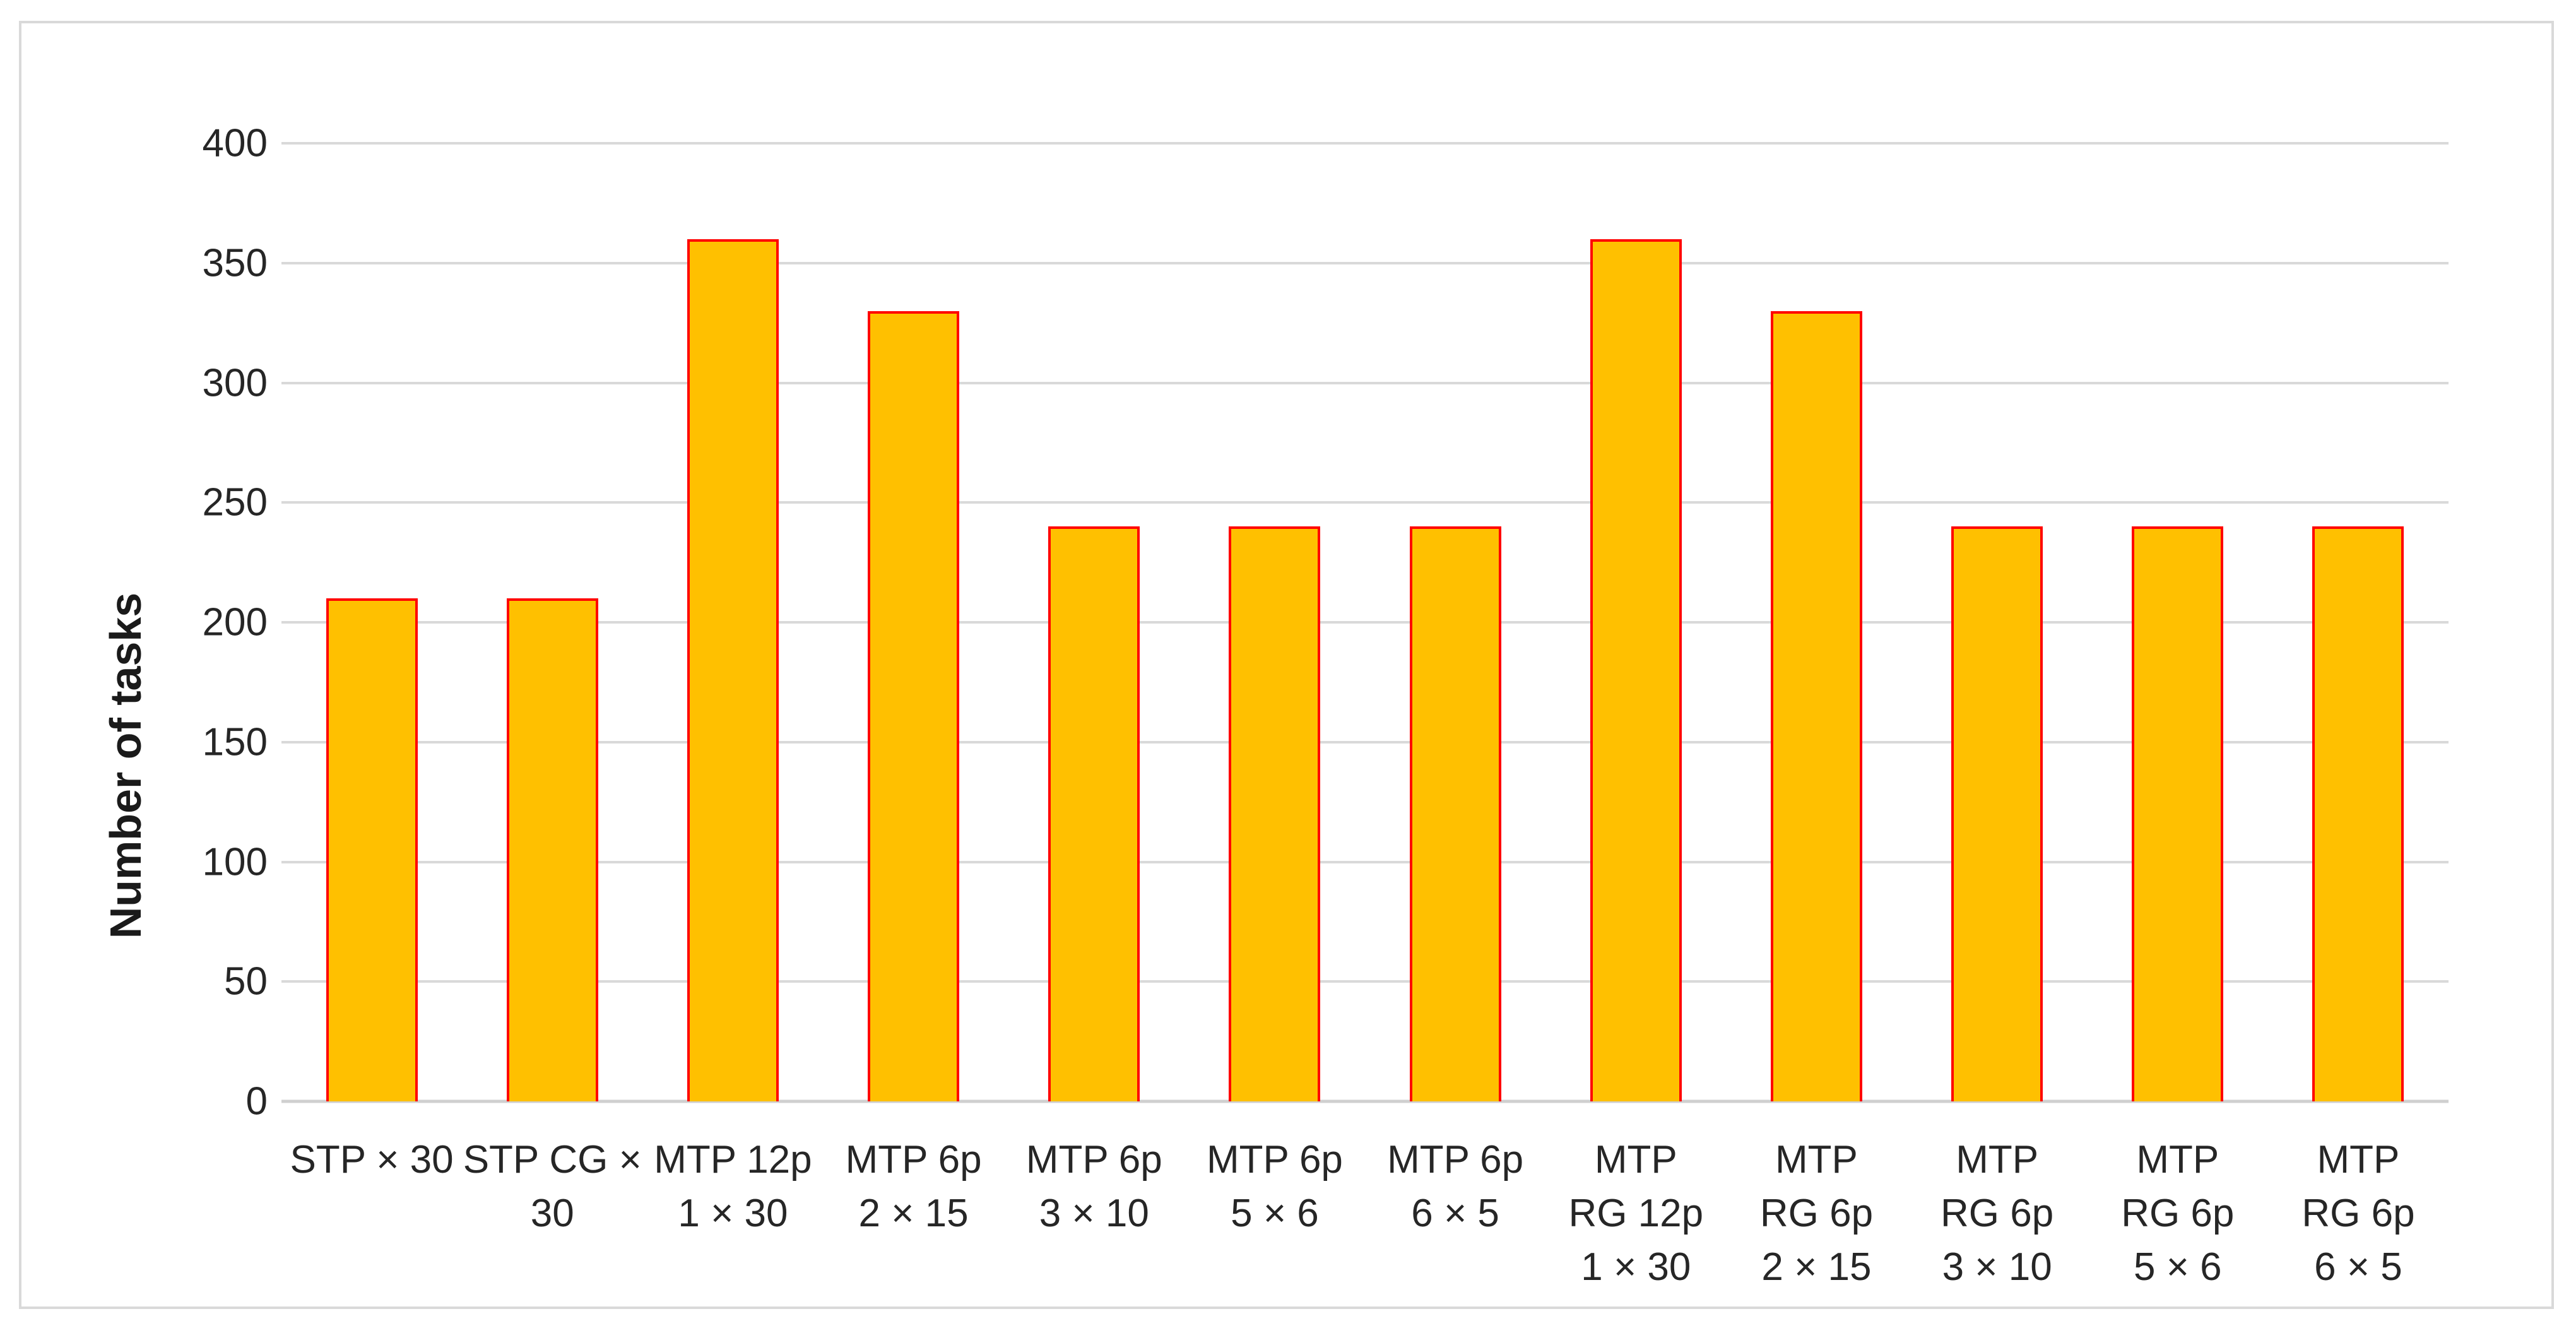 Image resolution: width=2576 pixels, height=1333 pixels. I want to click on y-tick-label-200: 200, so click(235, 622).